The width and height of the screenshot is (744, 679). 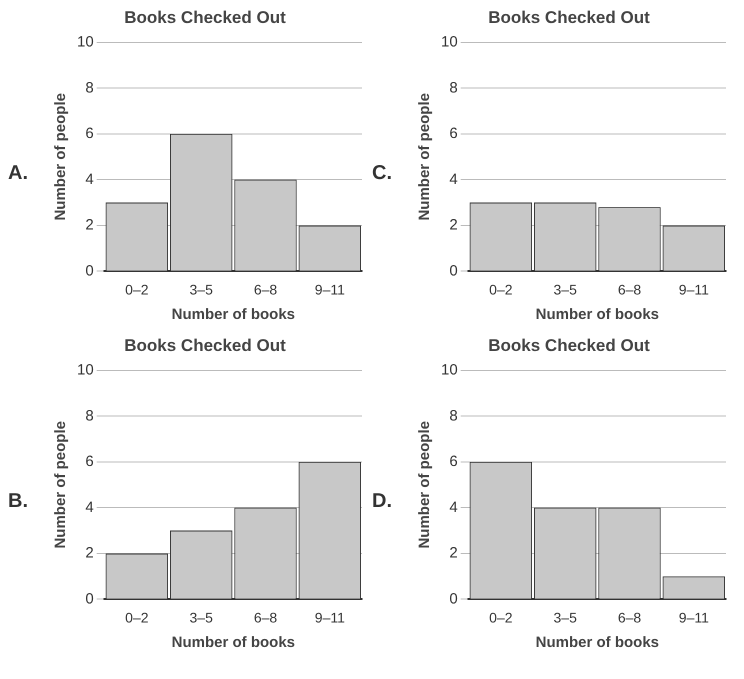 I want to click on text: B., so click(x=18, y=501).